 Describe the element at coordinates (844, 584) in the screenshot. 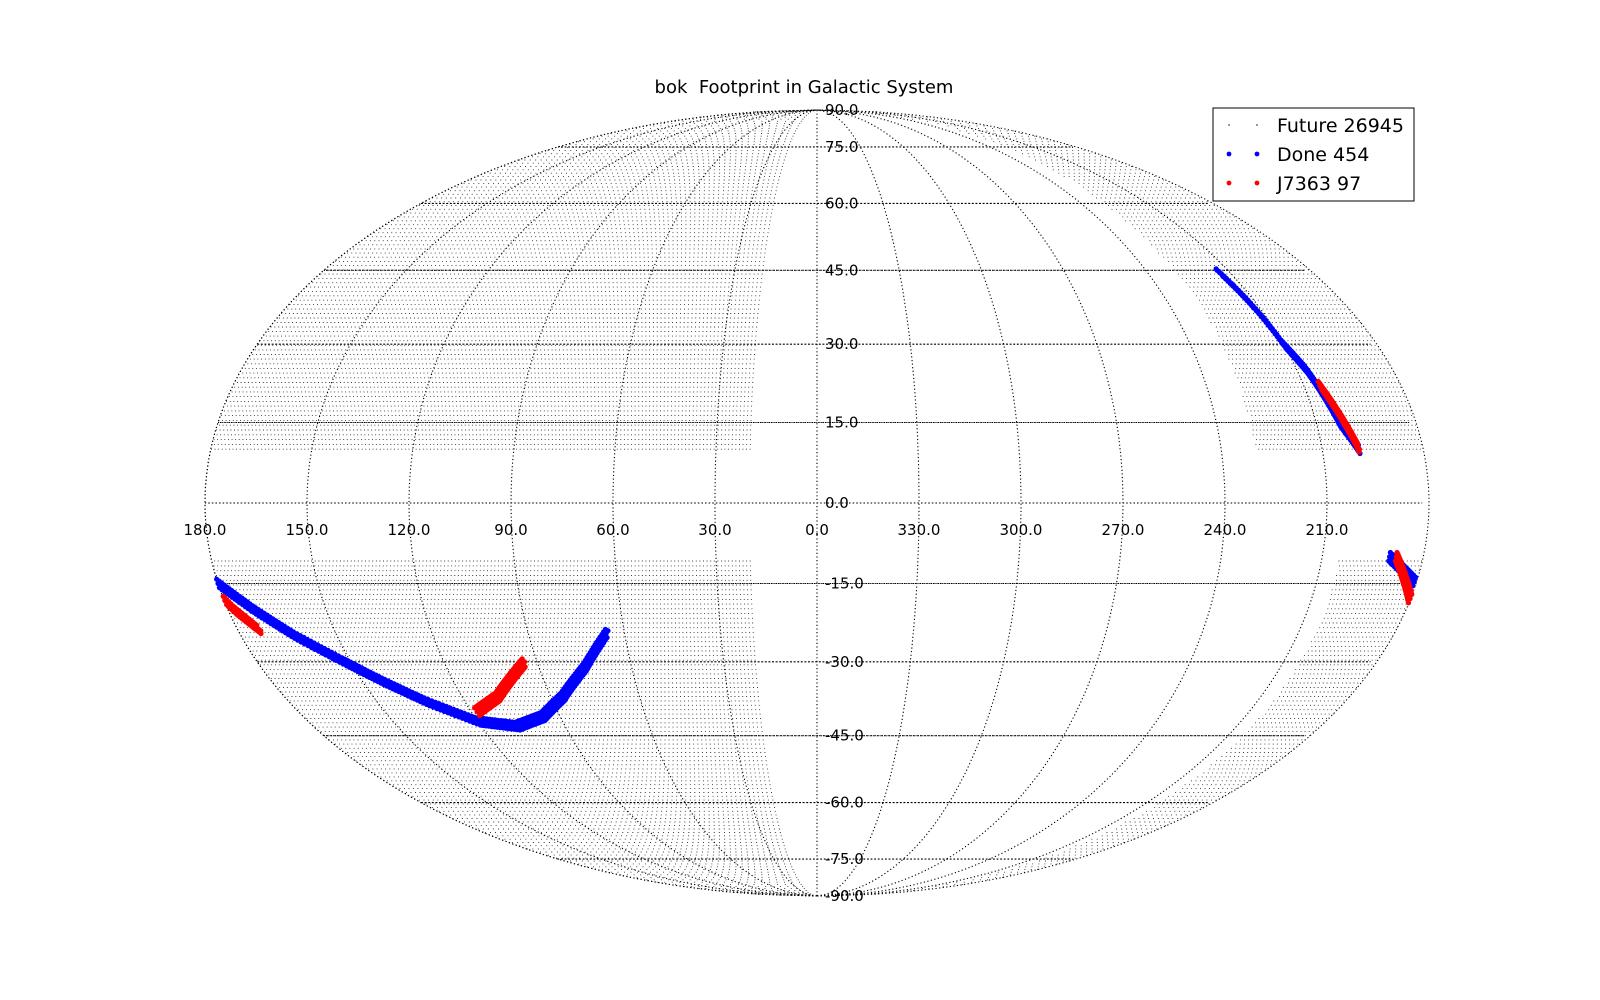

I see `latitude-tick-label: -15.0` at that location.